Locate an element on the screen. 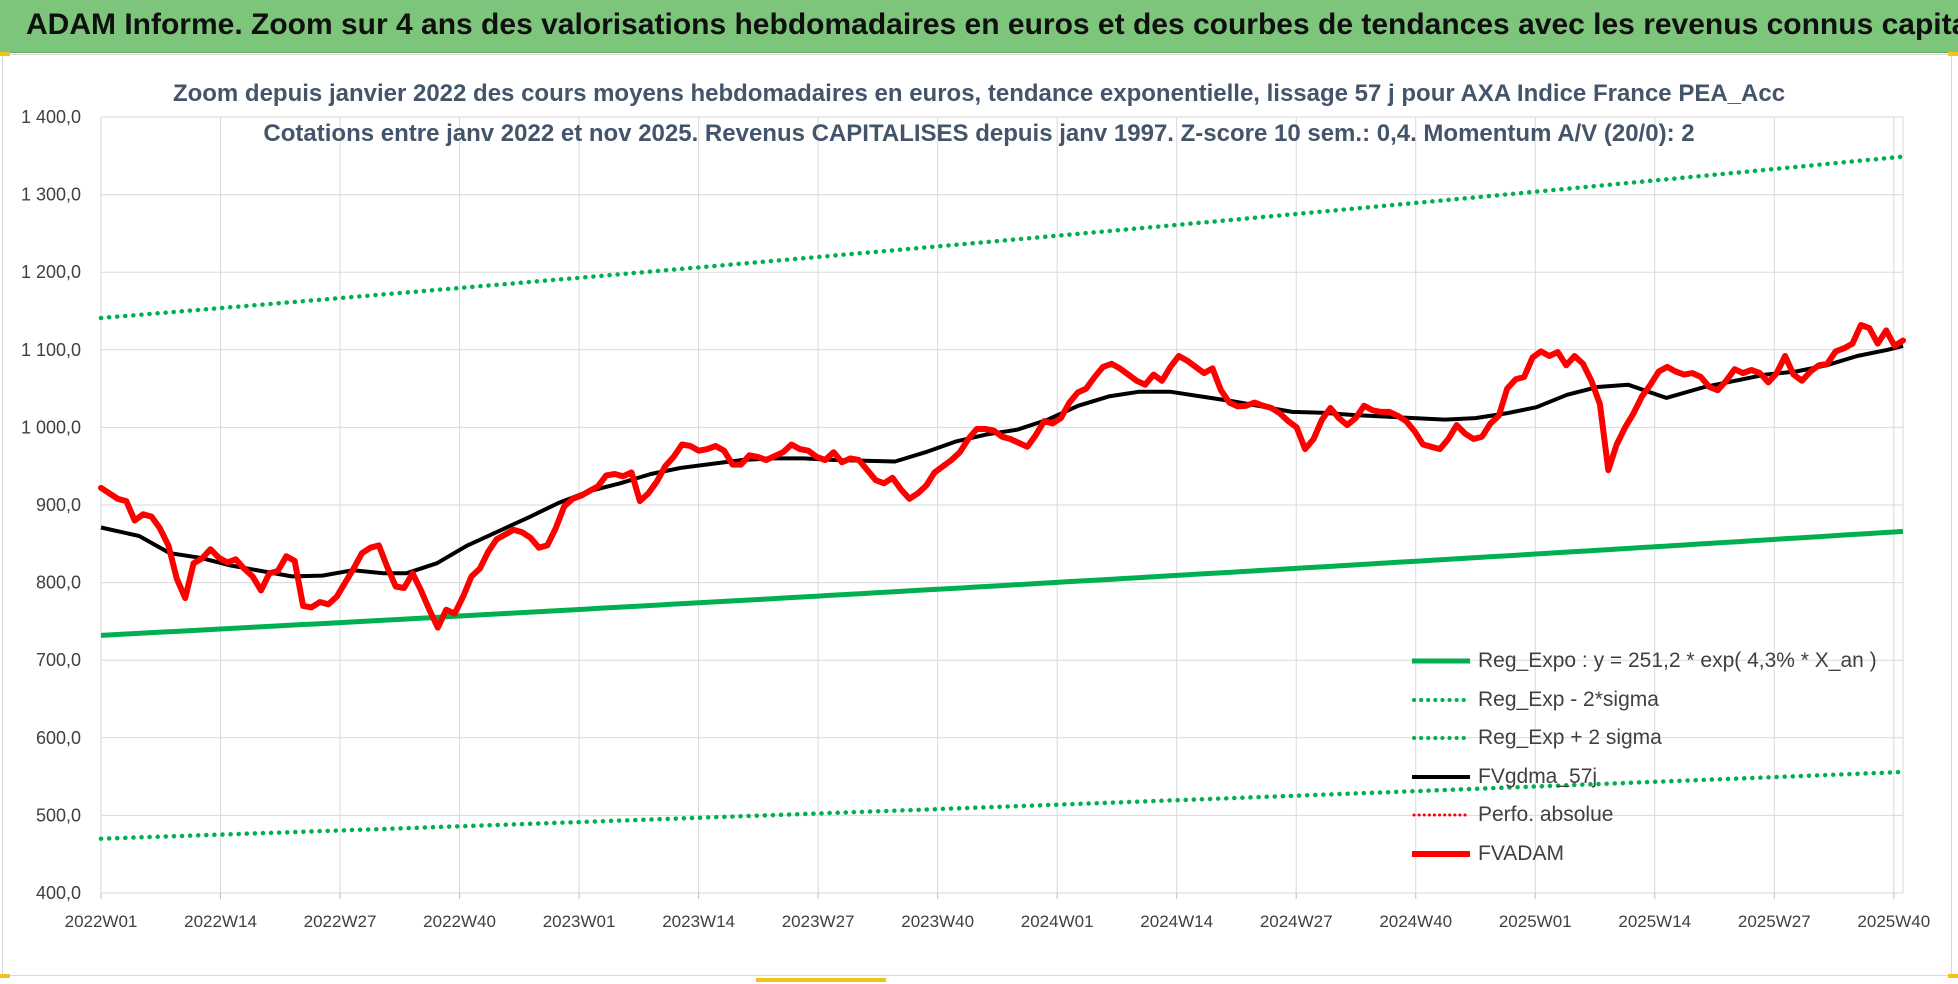 Image resolution: width=1958 pixels, height=984 pixels. x-tick-label: 2024W27 is located at coordinates (1296, 921).